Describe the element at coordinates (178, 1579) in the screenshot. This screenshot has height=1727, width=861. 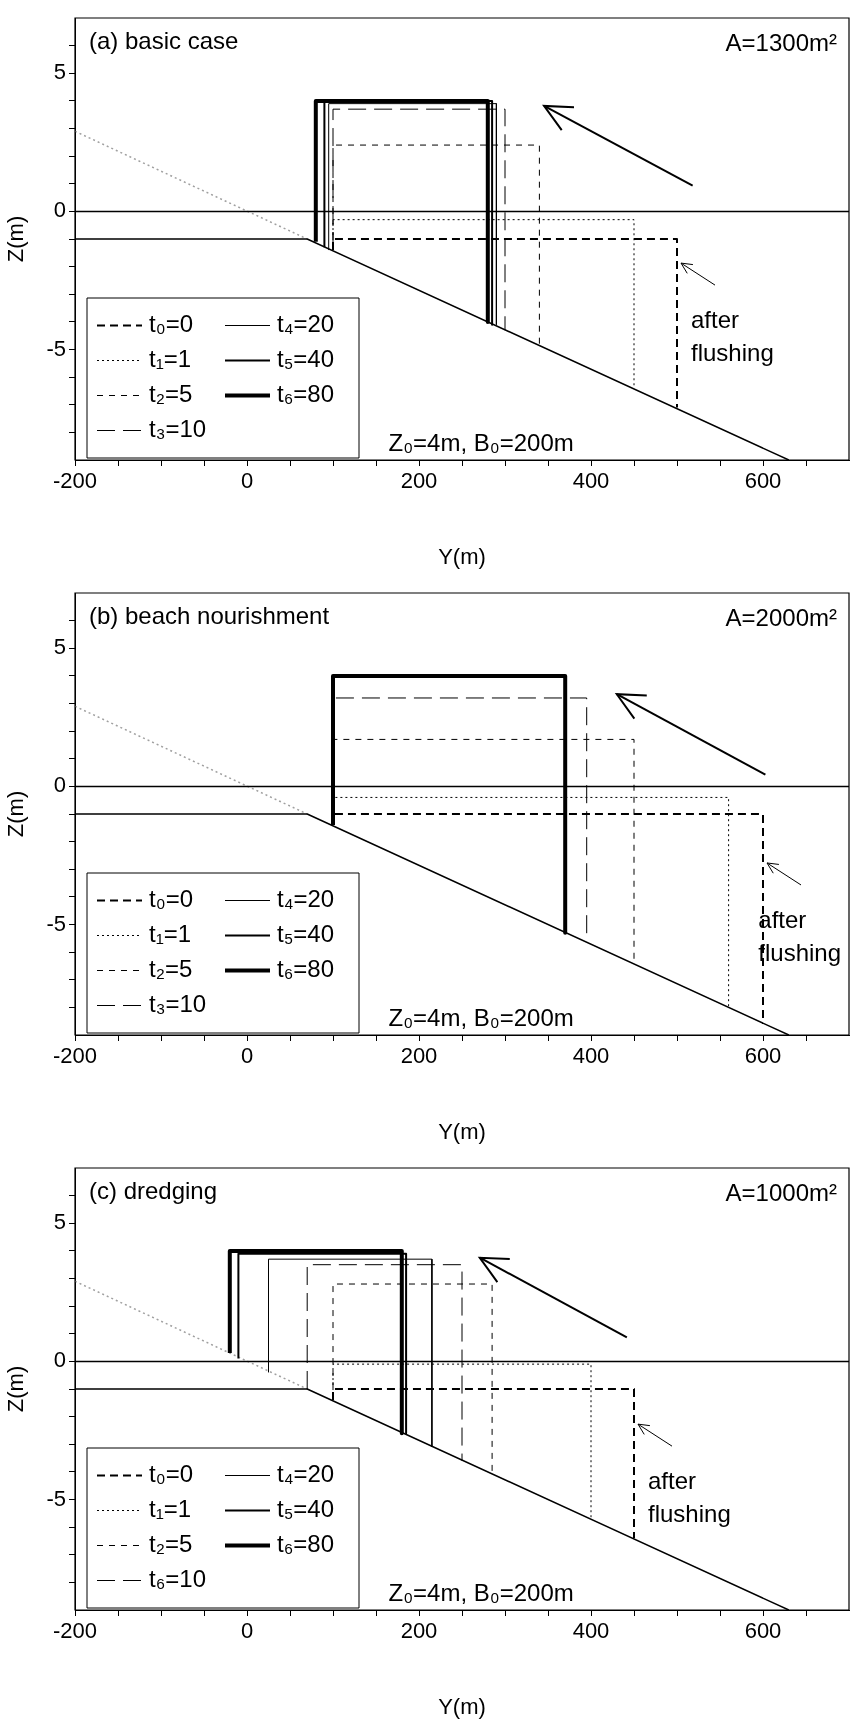
I see `legend-label: t₆=10` at that location.